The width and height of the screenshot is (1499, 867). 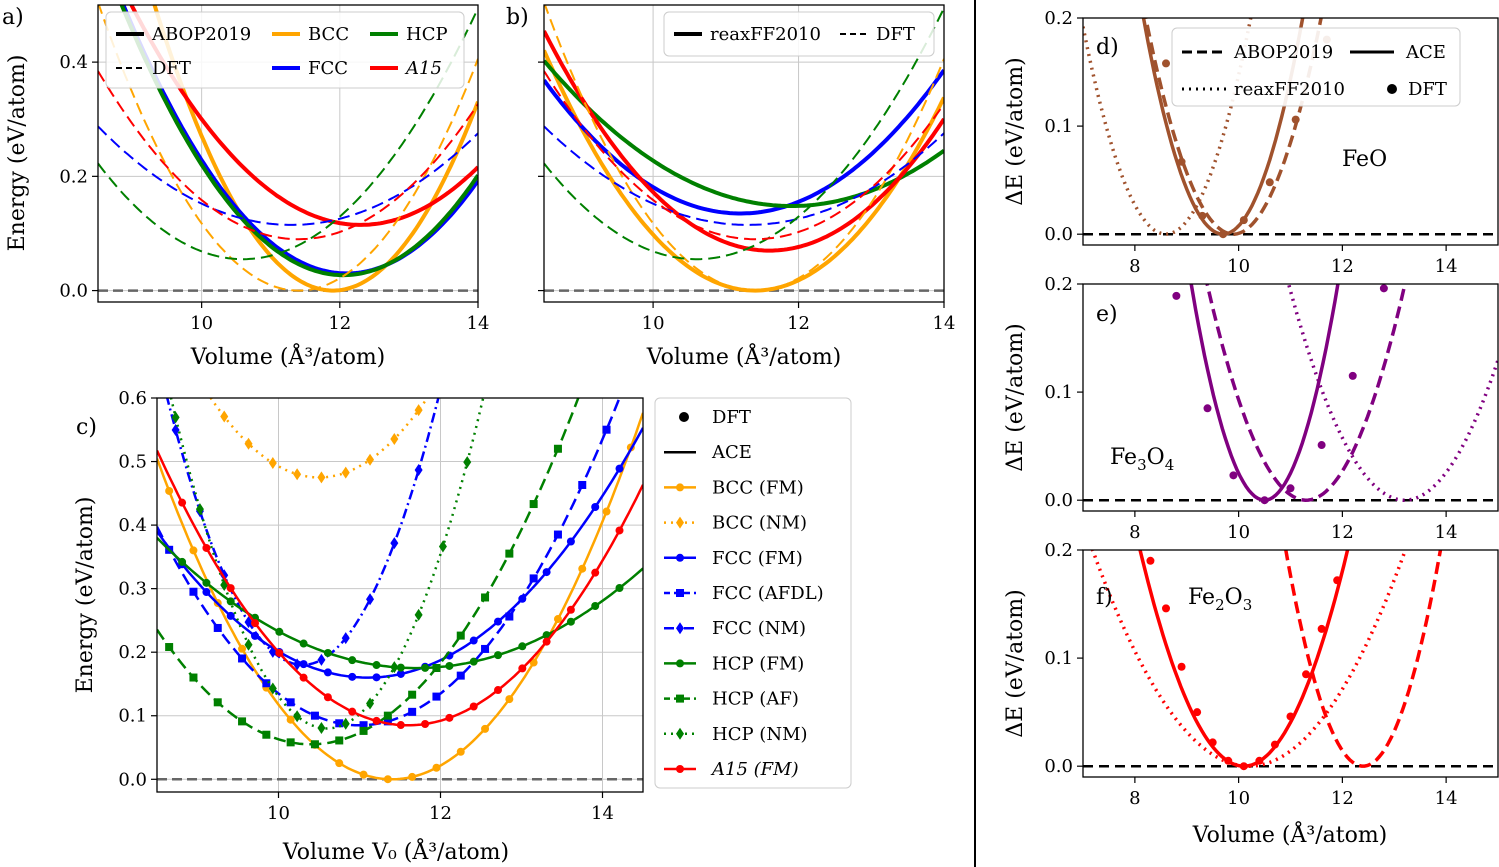 What do you see at coordinates (602, 813) in the screenshot?
I see `x-tick-label: 14` at bounding box center [602, 813].